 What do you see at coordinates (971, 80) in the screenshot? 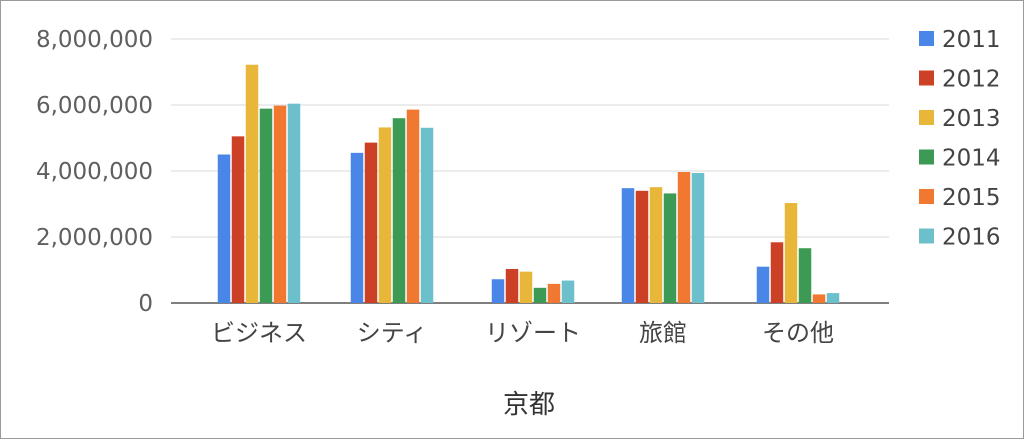
I see `legend-label: 2012` at bounding box center [971, 80].